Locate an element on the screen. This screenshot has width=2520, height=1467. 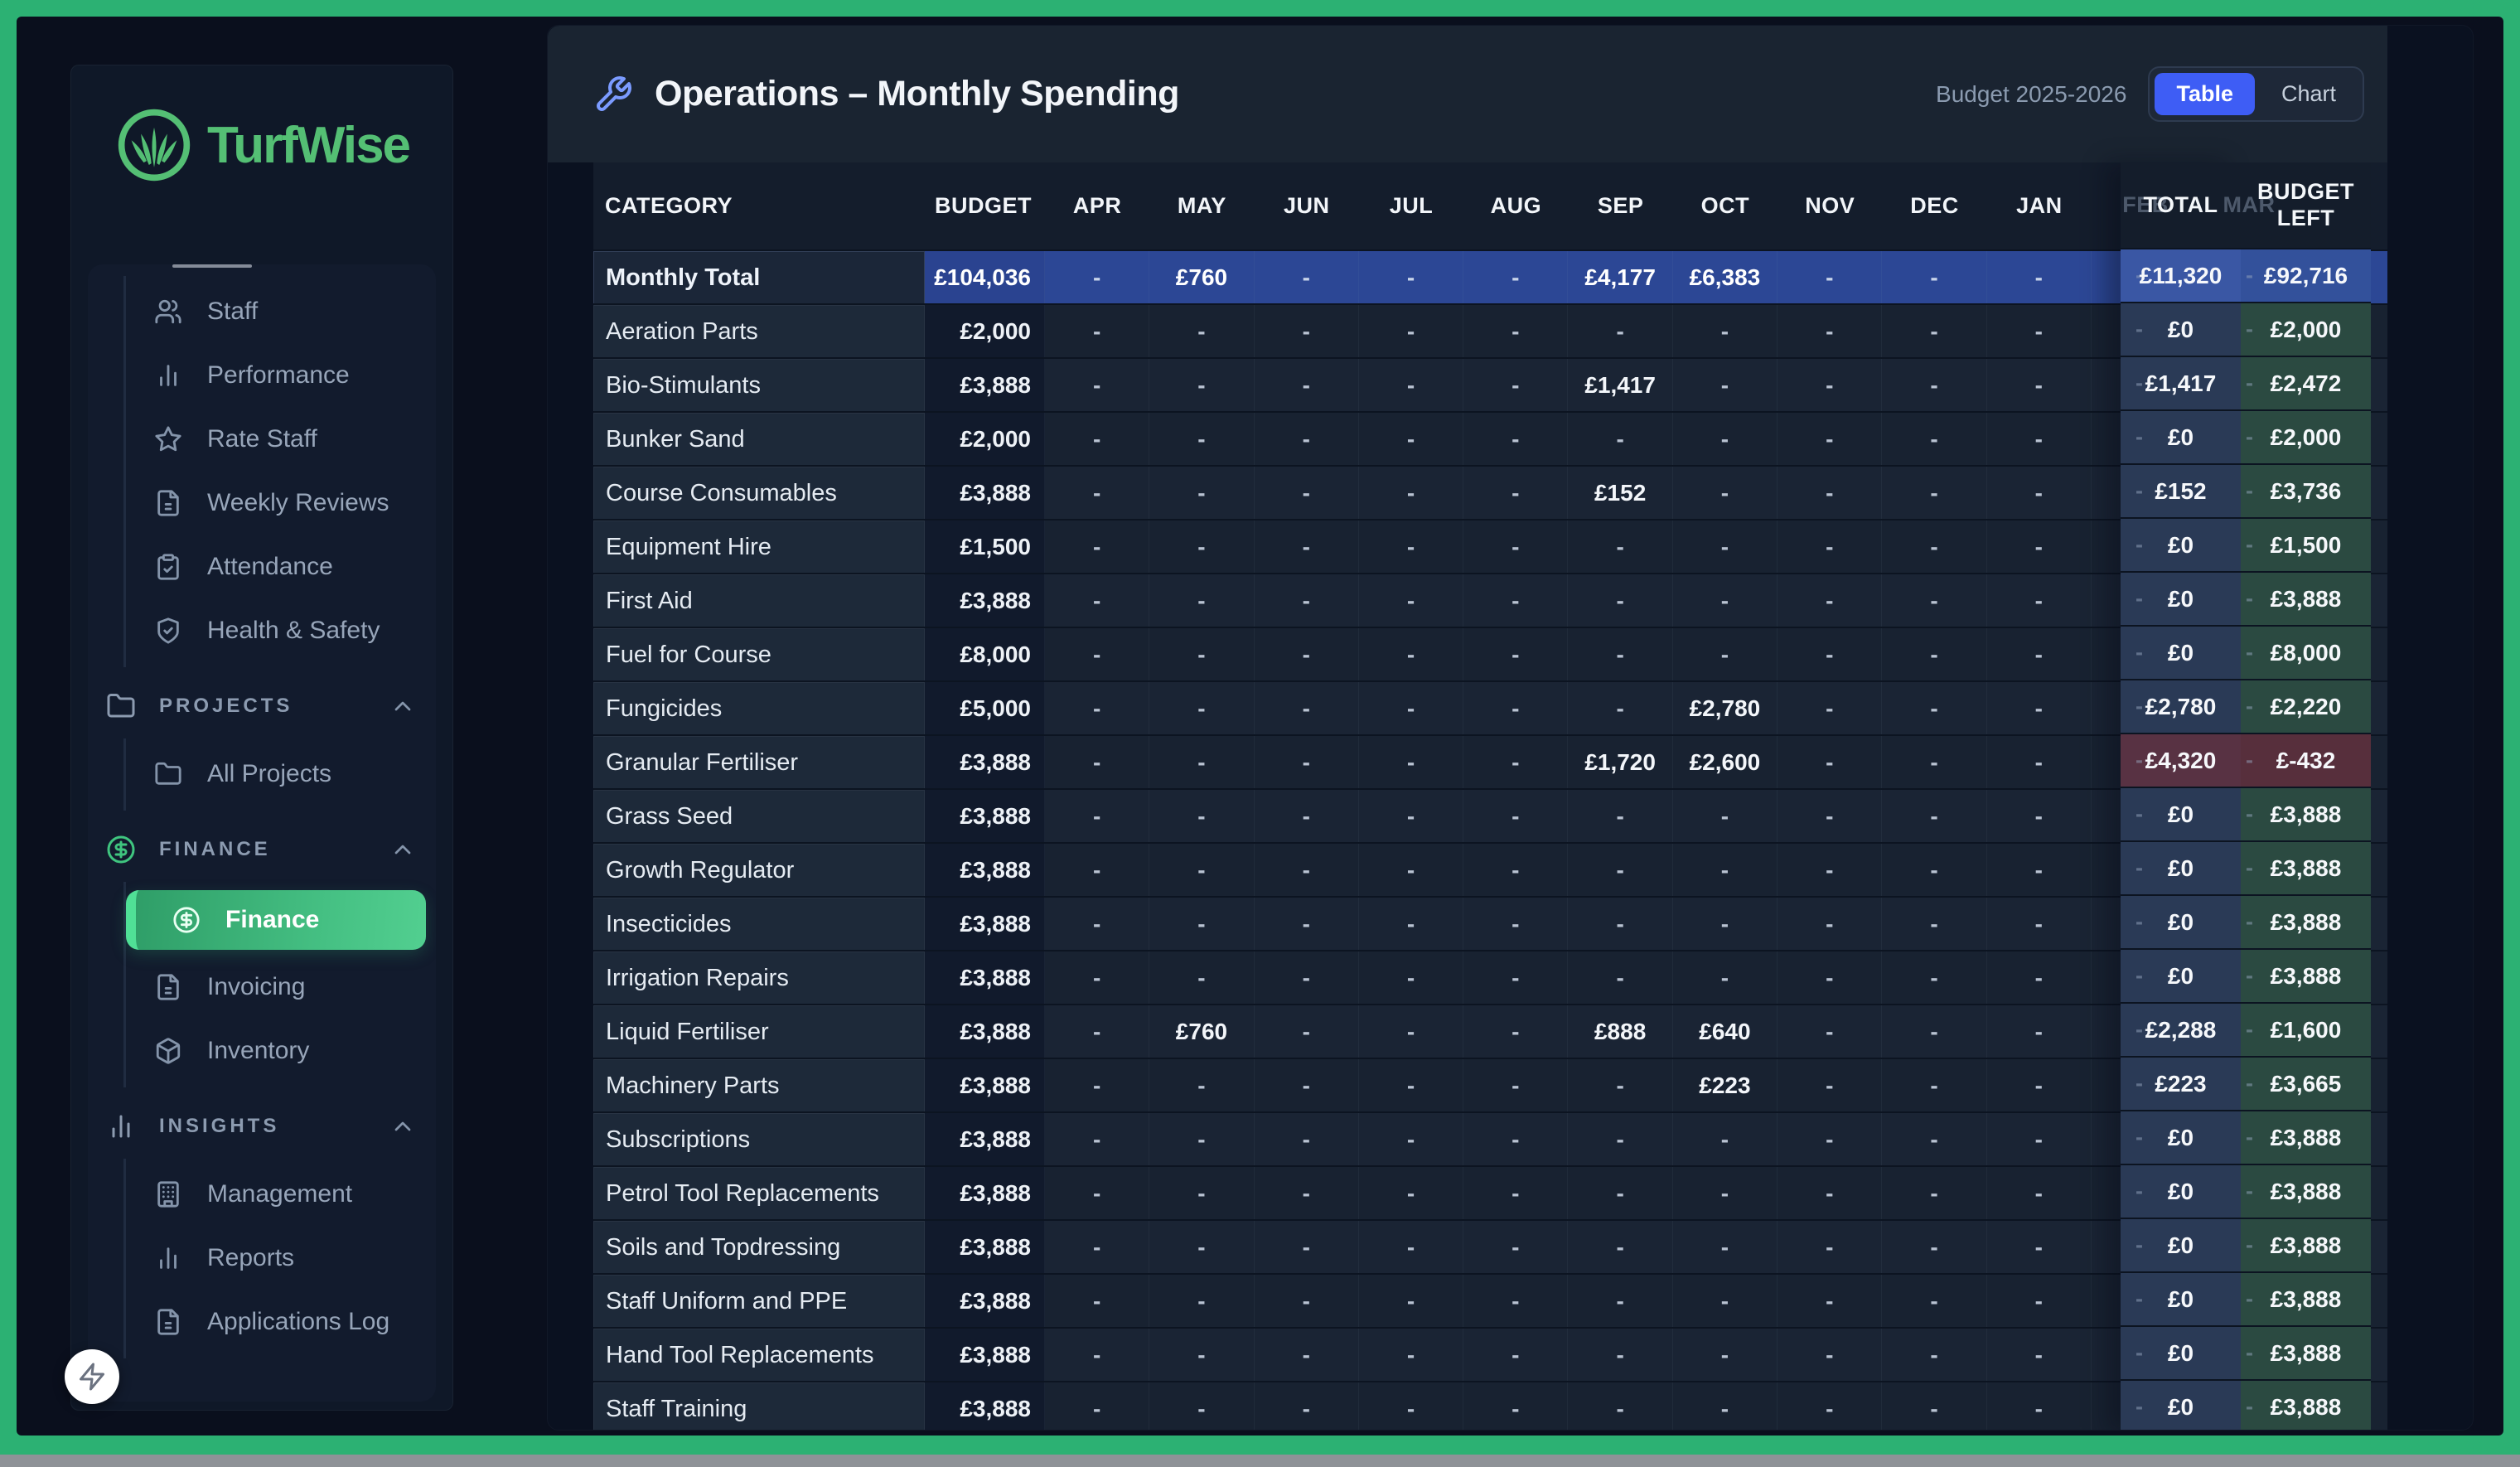
sidebar-item-invoicing: Invoicing is located at coordinates (281, 987).